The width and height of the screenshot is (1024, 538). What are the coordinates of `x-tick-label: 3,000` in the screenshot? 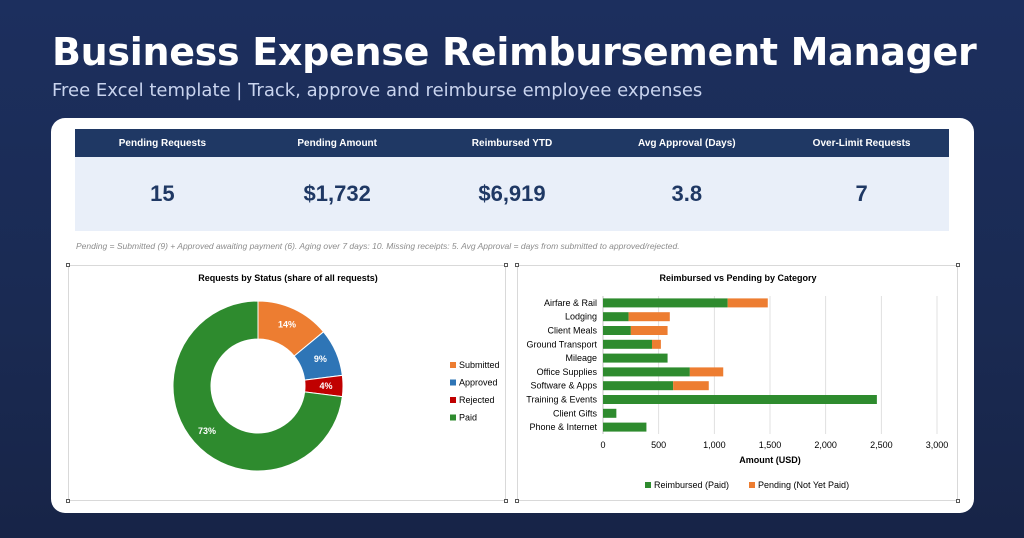 It's located at (937, 445).